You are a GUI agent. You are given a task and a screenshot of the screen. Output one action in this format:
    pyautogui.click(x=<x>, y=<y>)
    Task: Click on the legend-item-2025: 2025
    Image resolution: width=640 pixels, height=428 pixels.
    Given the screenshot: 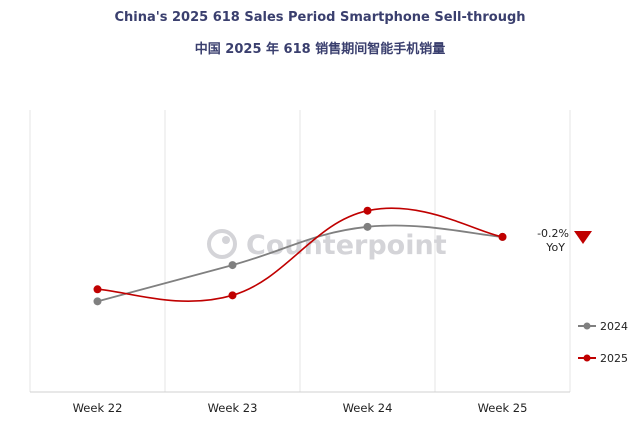 What is the action you would take?
    pyautogui.click(x=603, y=358)
    